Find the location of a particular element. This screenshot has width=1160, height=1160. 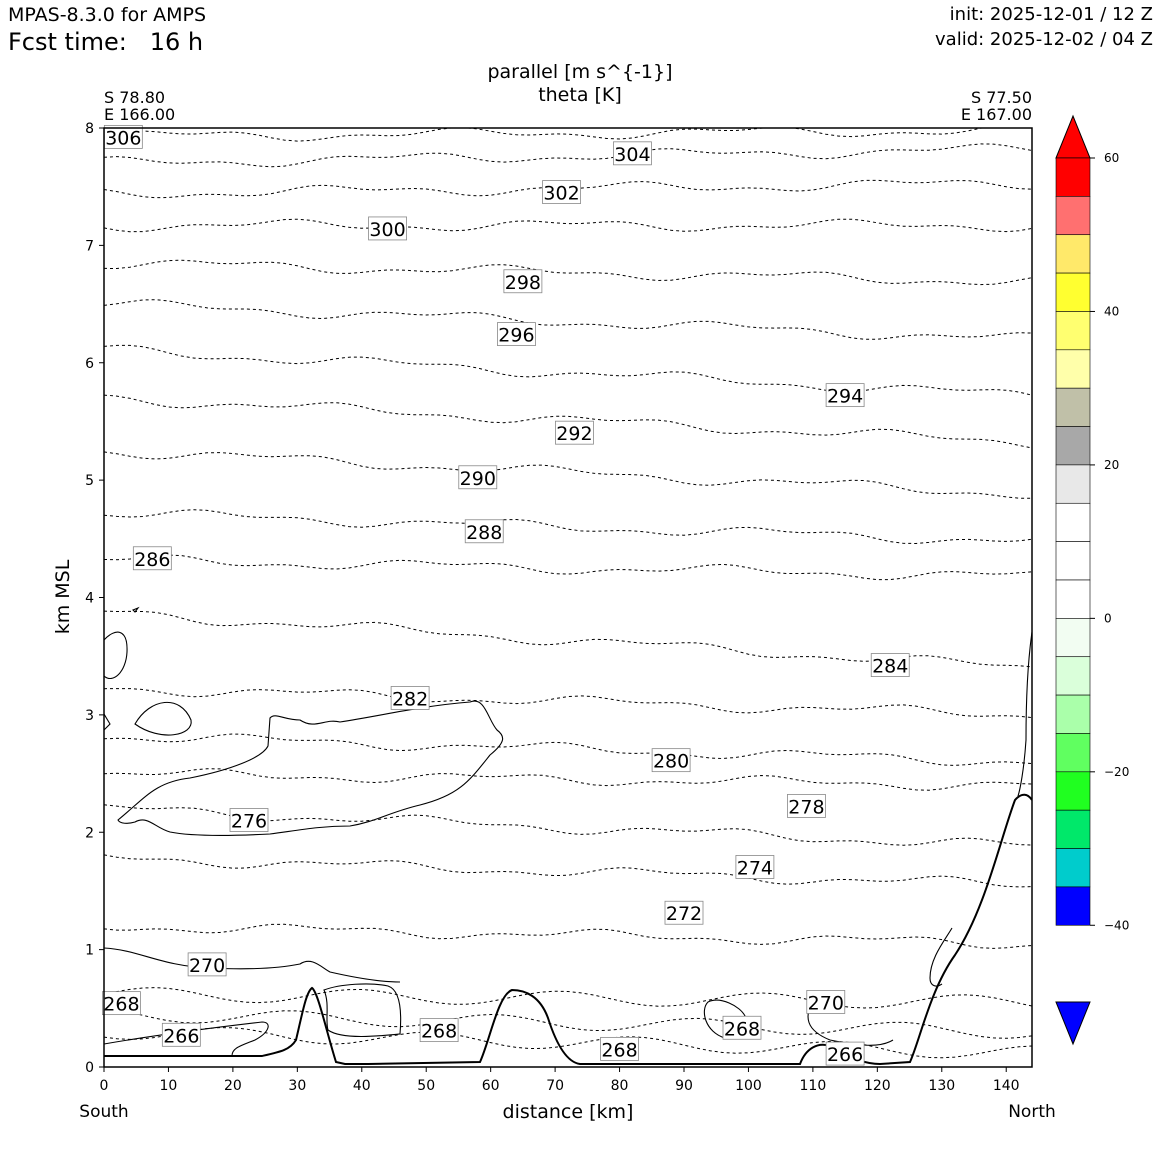

y-tick-label: 0 is located at coordinates (89, 1068).